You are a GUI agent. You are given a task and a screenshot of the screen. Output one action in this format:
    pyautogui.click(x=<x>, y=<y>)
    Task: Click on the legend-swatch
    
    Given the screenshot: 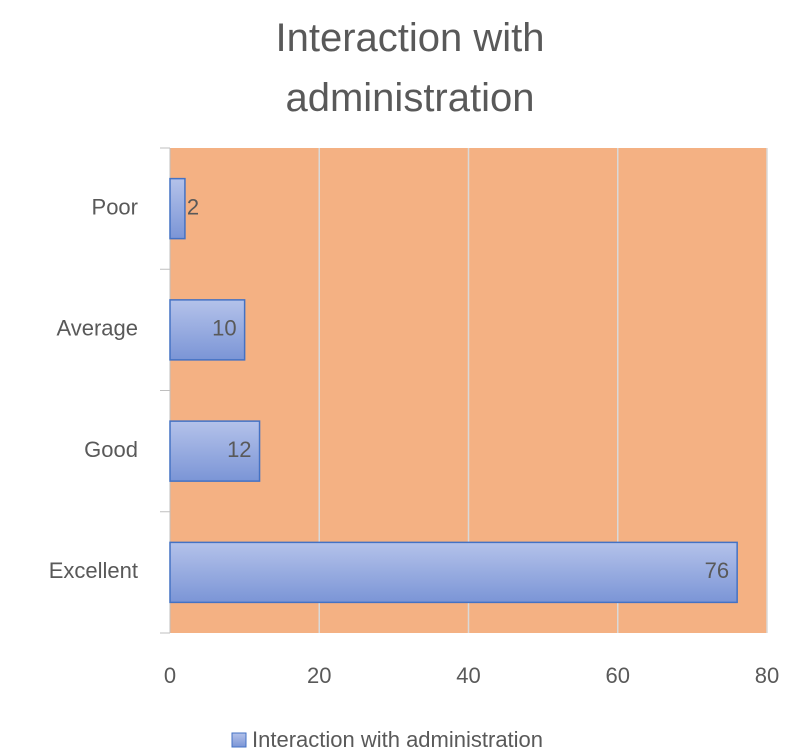 What is the action you would take?
    pyautogui.click(x=239, y=740)
    